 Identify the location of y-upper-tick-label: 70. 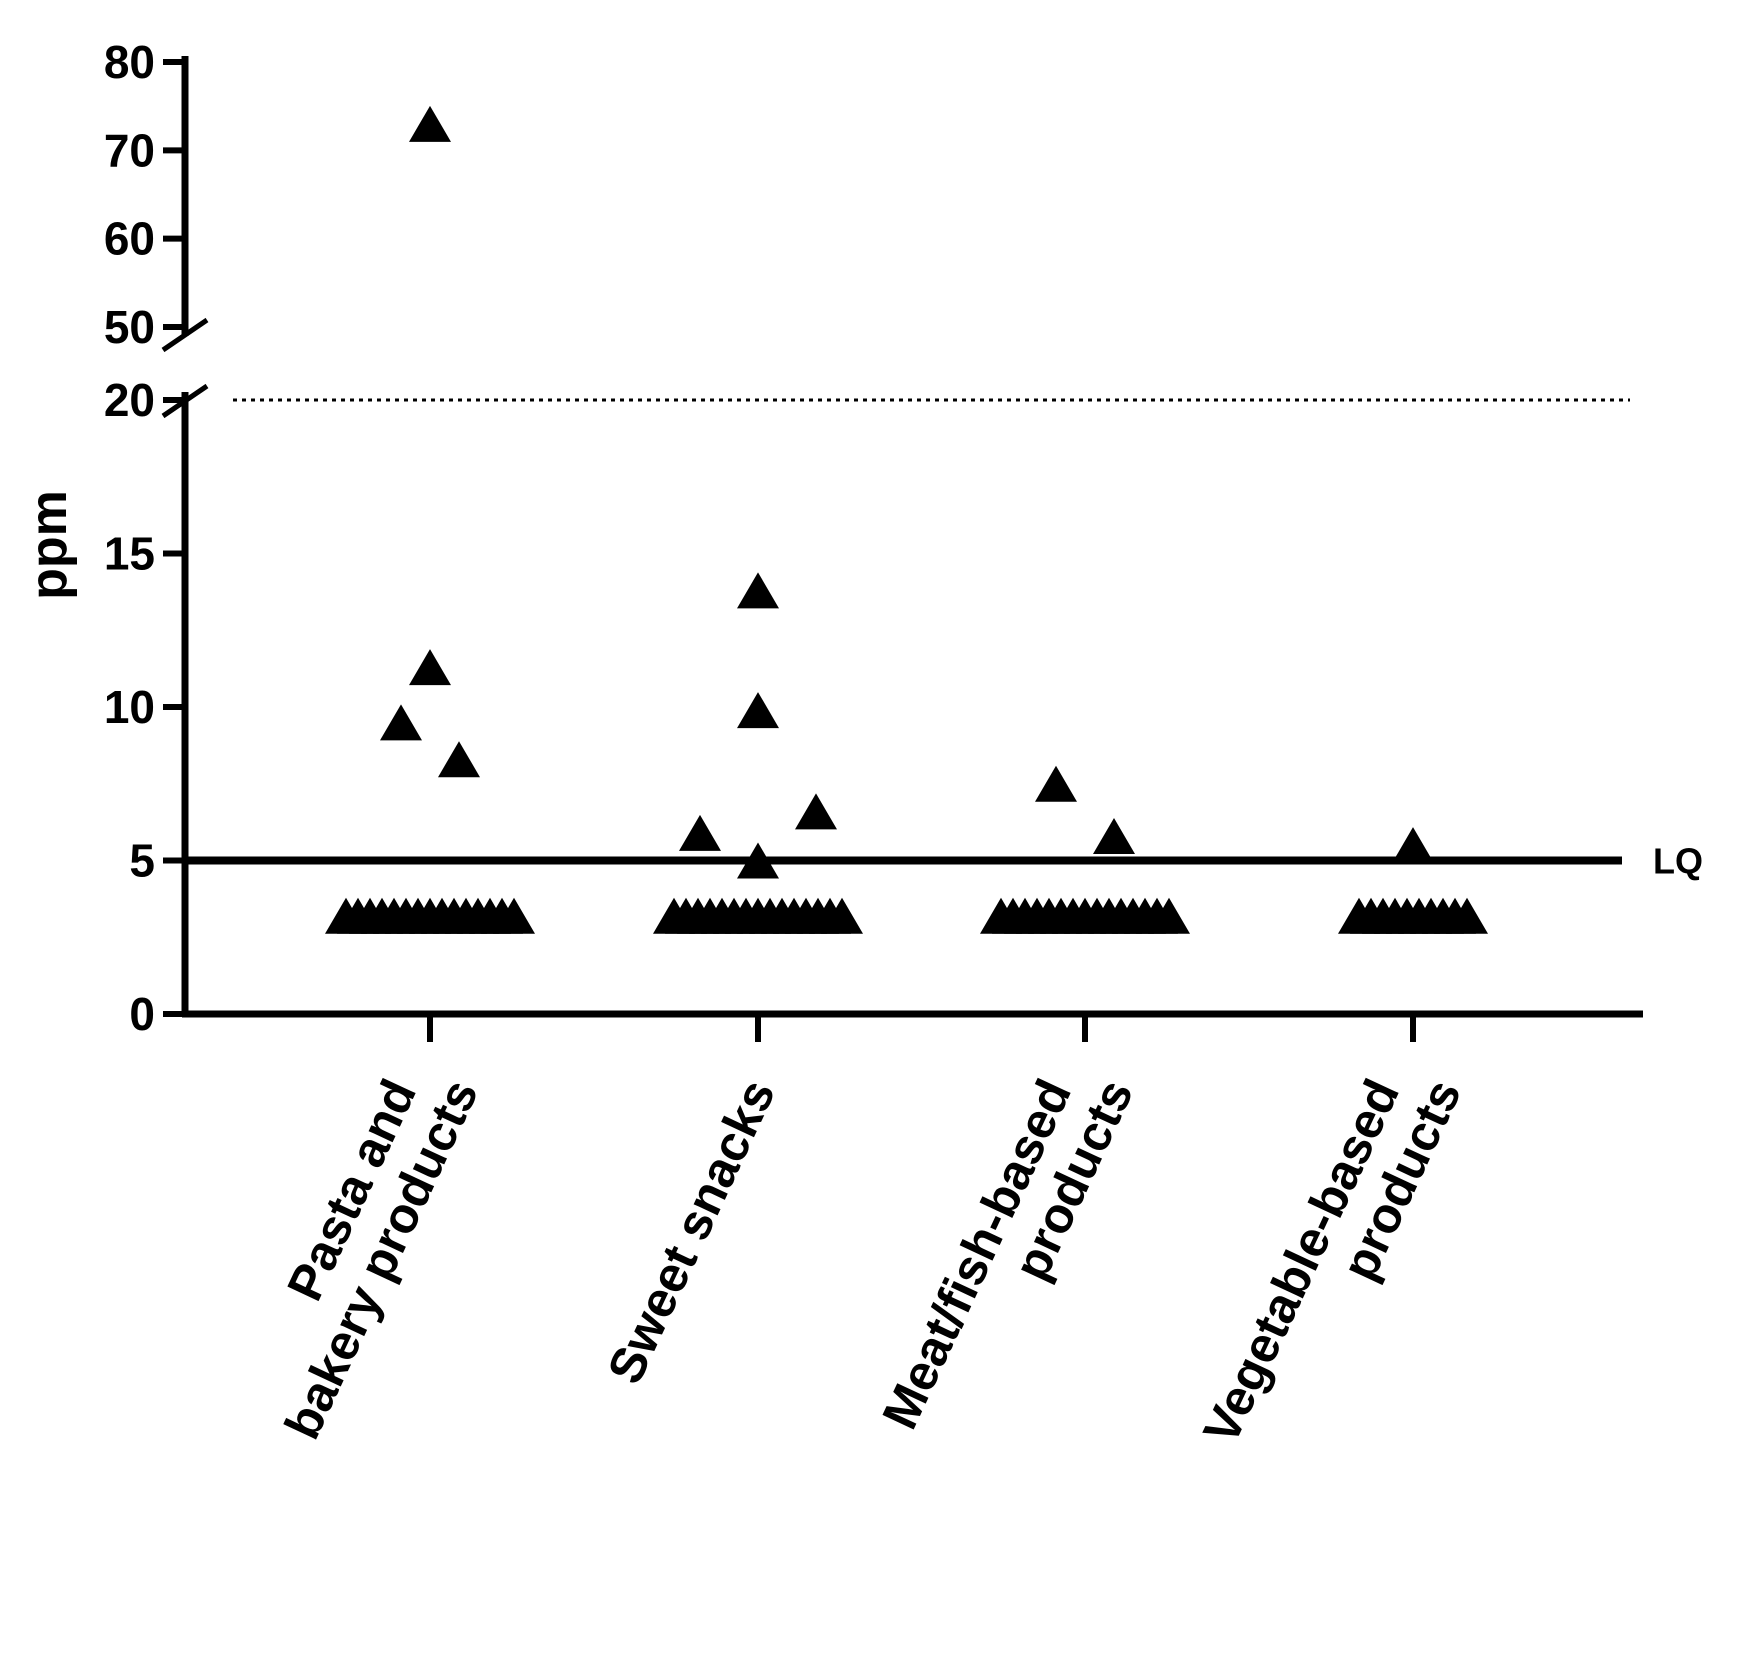
(129, 150).